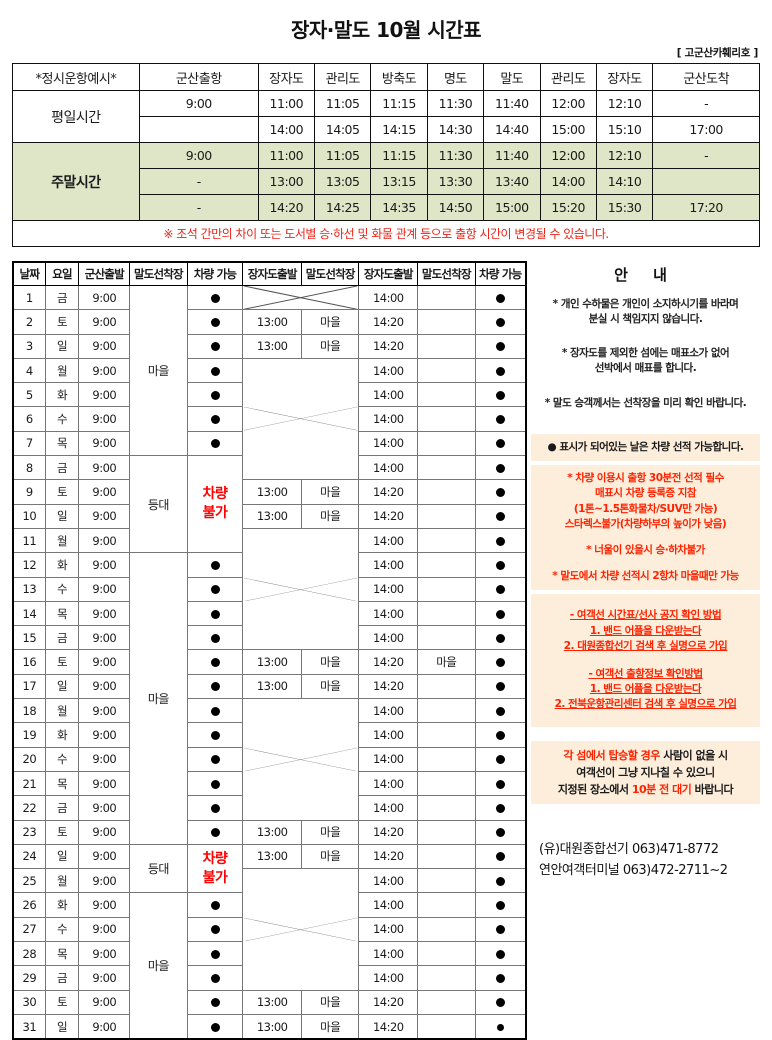  I want to click on calendar-cell-day: 20, so click(29, 759).